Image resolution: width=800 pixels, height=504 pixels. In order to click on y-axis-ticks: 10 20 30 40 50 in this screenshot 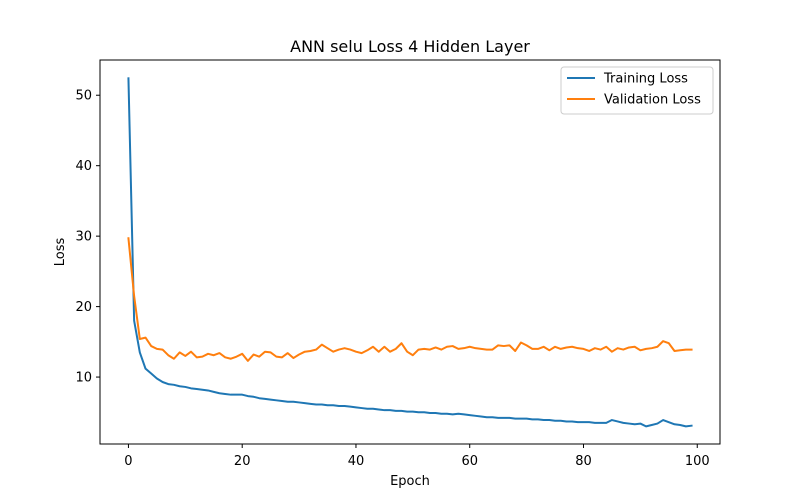, I will do `click(87, 237)`.